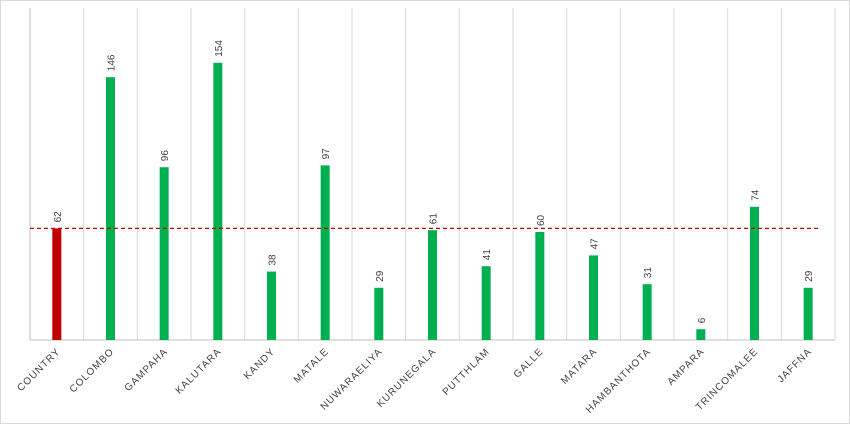 The width and height of the screenshot is (850, 424). Describe the element at coordinates (273, 260) in the screenshot. I see `data-label: 38` at that location.